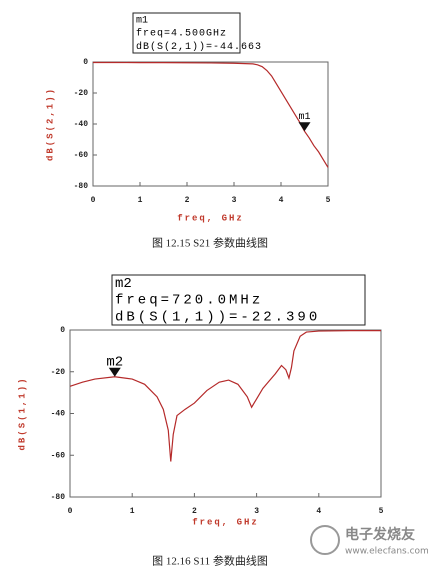  I want to click on watermark-logo, so click(325, 540).